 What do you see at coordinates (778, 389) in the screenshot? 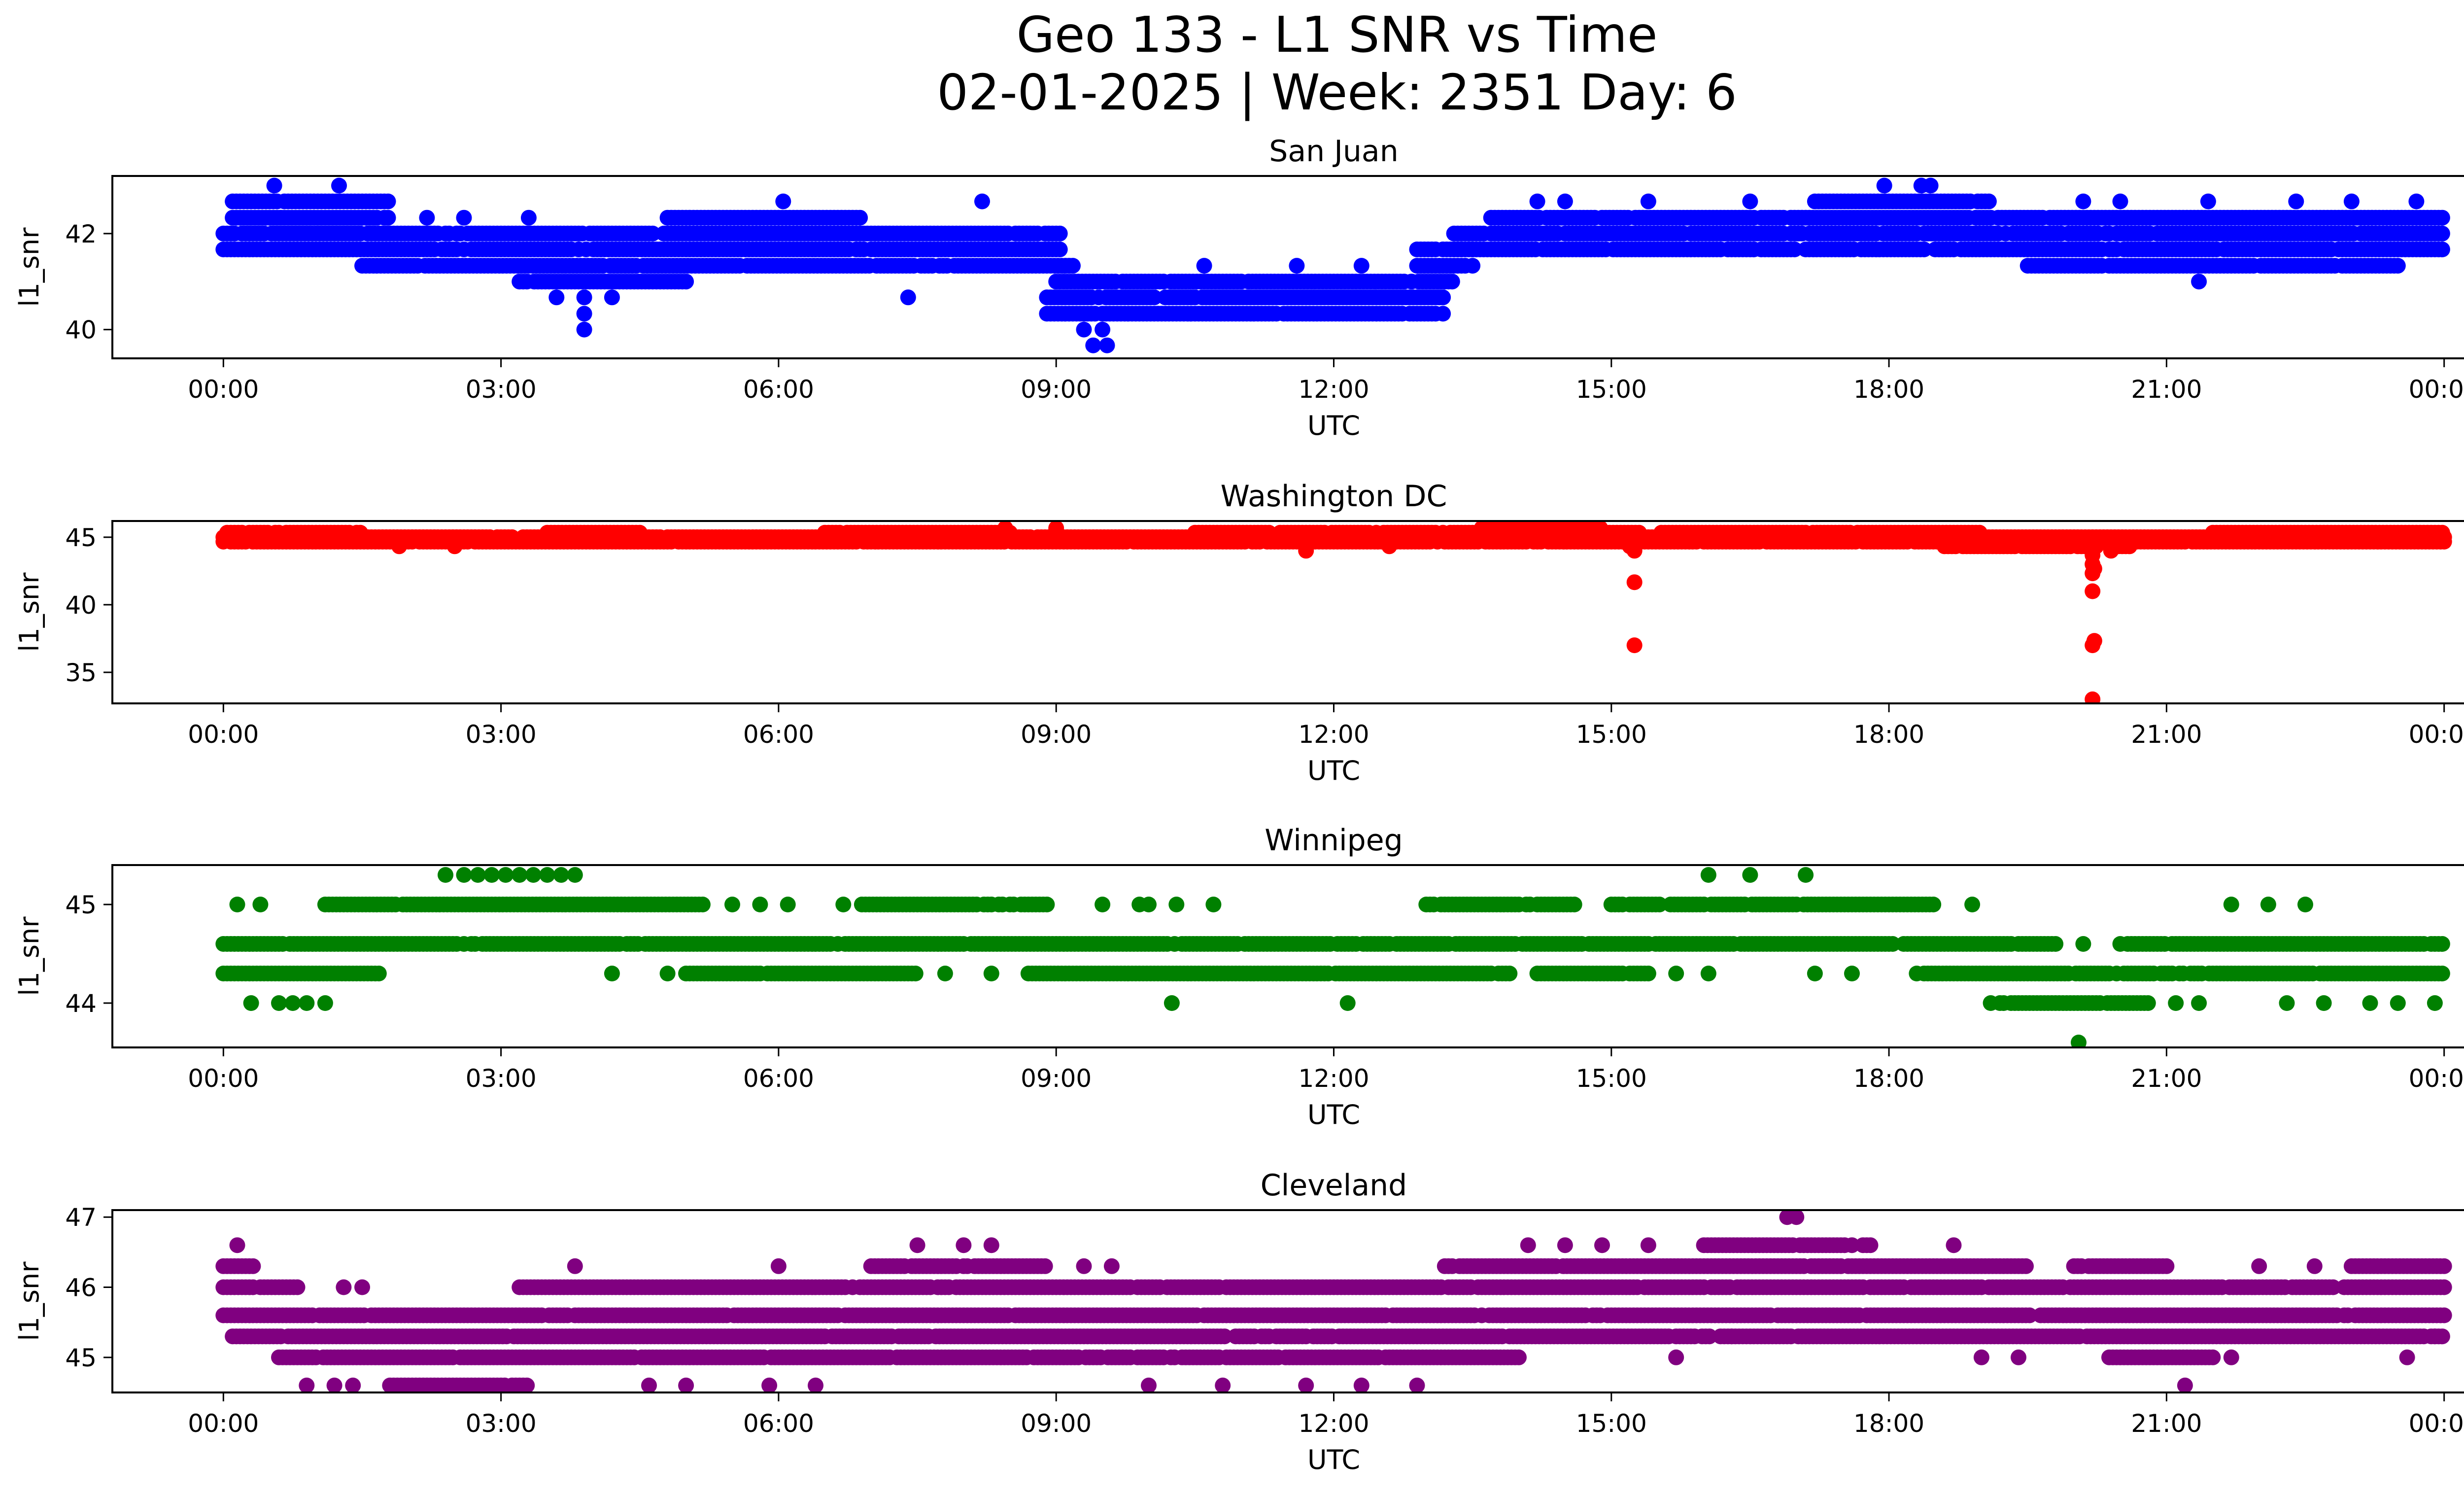
I see `x-tick-label: 06:00` at bounding box center [778, 389].